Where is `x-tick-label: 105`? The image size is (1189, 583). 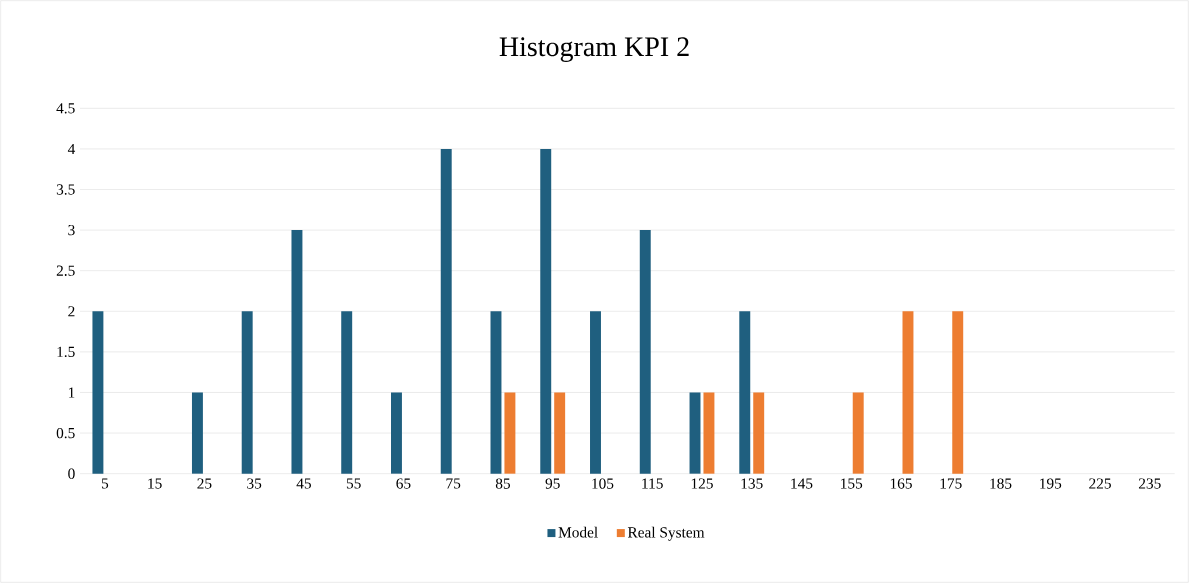
x-tick-label: 105 is located at coordinates (603, 483).